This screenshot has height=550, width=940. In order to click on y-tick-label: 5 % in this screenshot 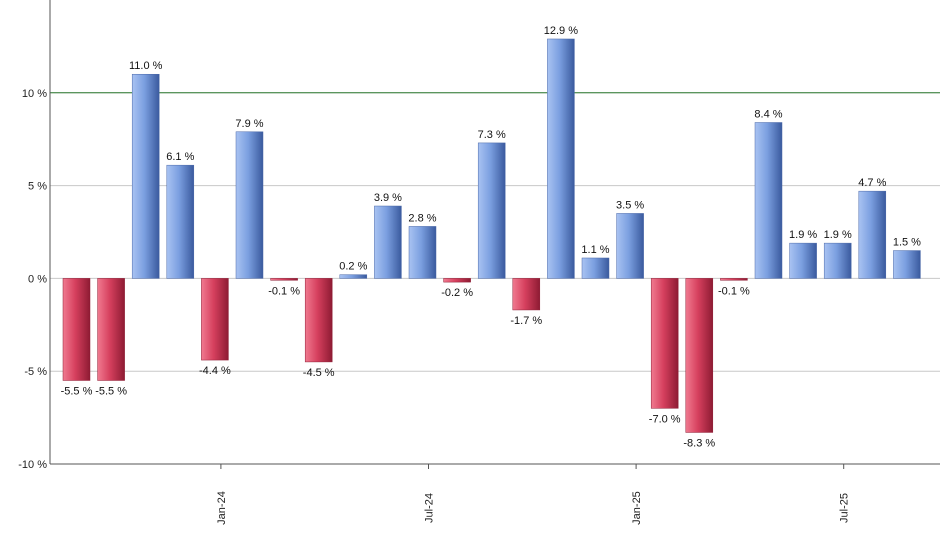, I will do `click(37, 187)`.